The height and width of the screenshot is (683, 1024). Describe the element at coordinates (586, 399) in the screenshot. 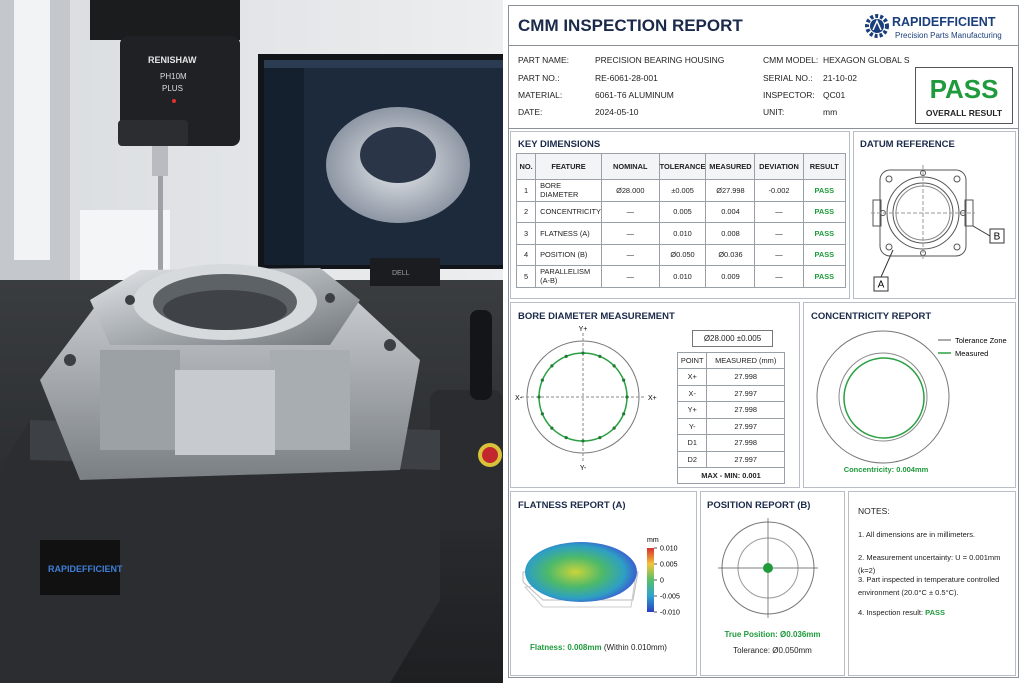

I see `bore-plot: Y+ Y- X- X+` at that location.